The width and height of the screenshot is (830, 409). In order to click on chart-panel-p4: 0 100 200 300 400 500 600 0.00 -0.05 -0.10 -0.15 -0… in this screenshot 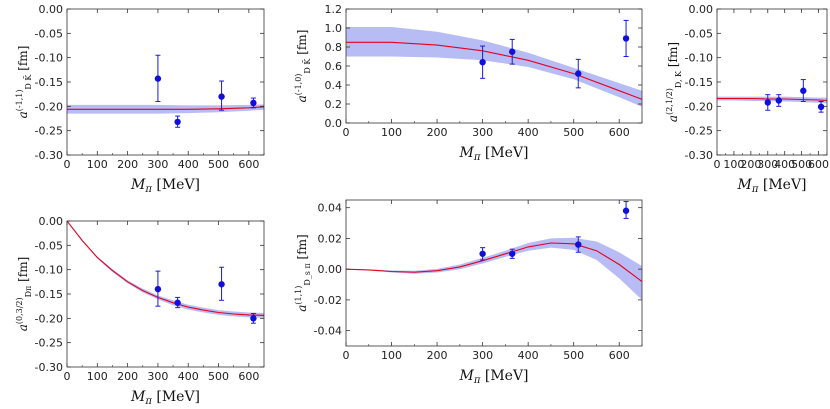, I will do `click(140, 311)`.